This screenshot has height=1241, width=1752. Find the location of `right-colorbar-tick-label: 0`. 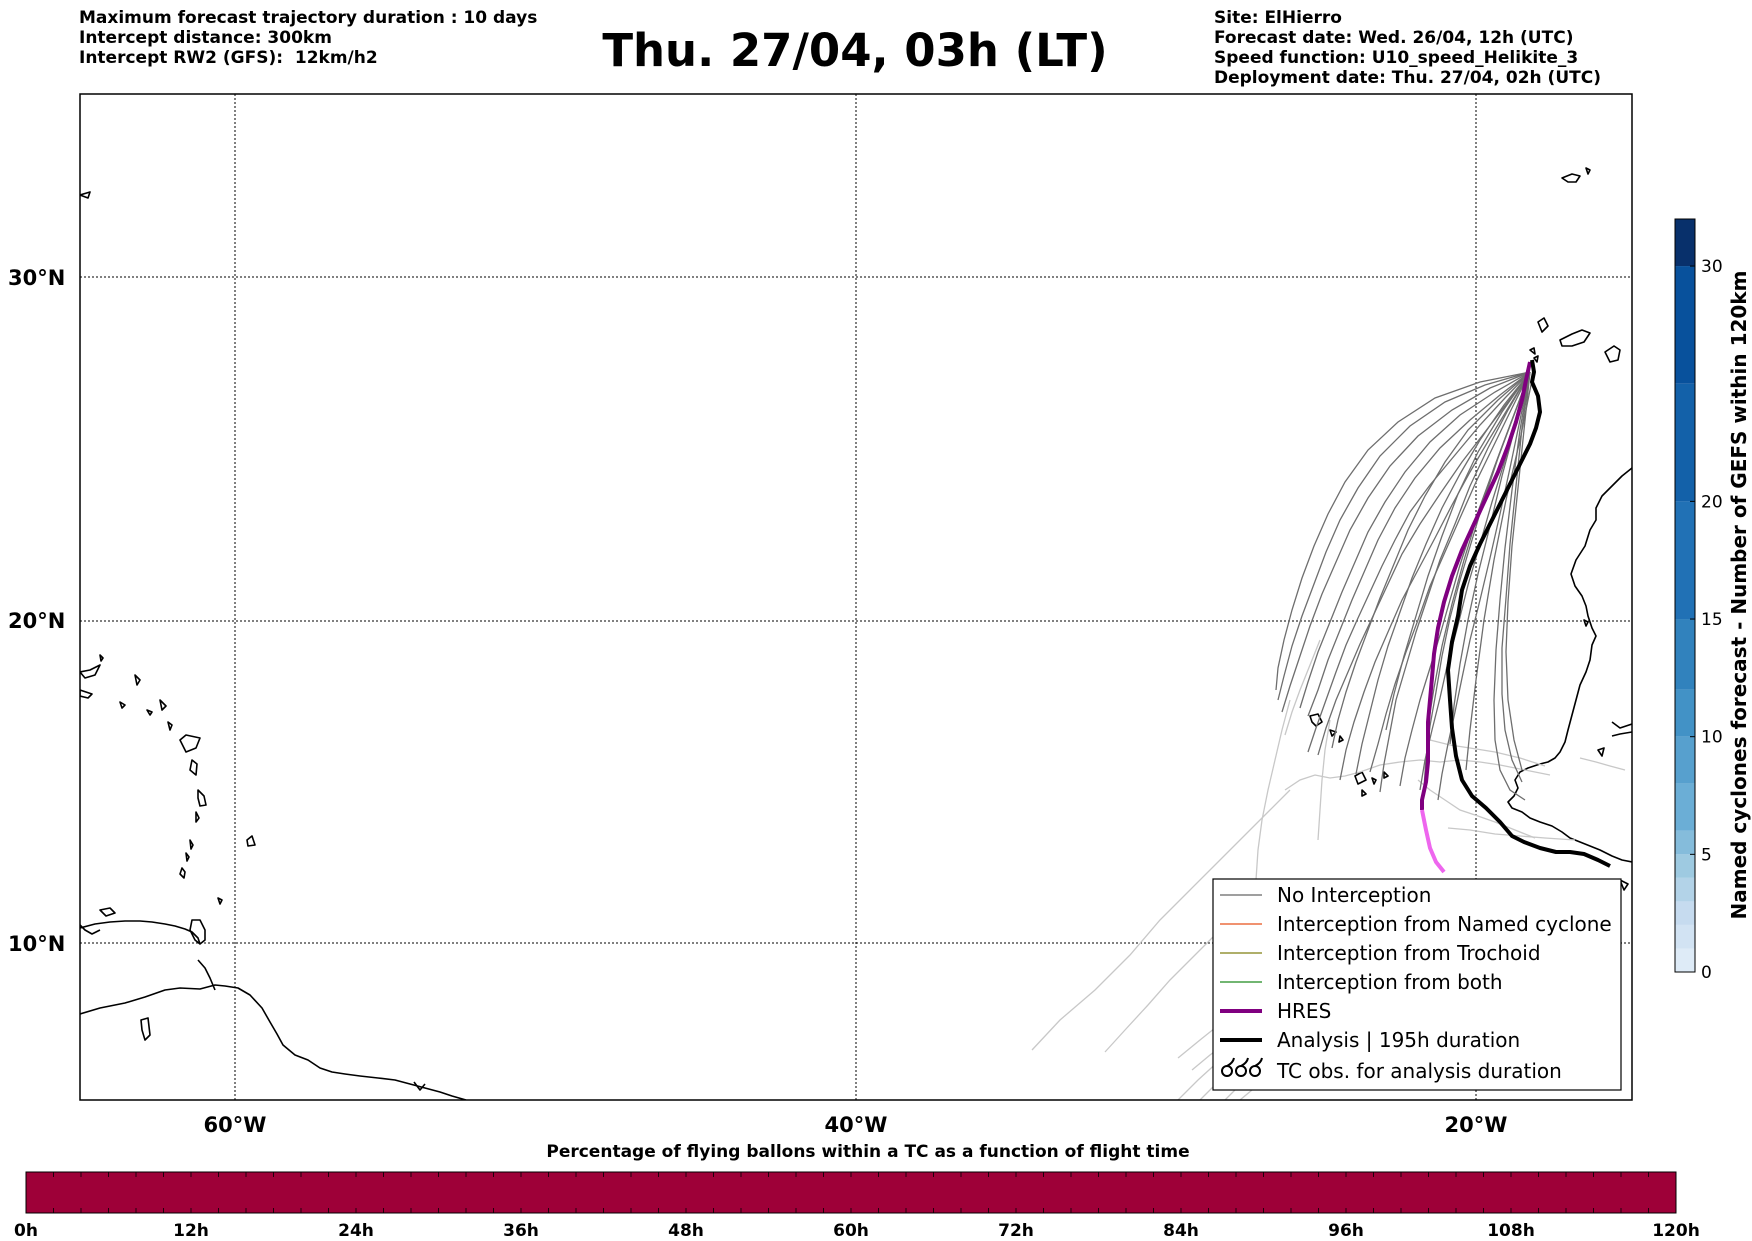

right-colorbar-tick-label: 0 is located at coordinates (1706, 973).